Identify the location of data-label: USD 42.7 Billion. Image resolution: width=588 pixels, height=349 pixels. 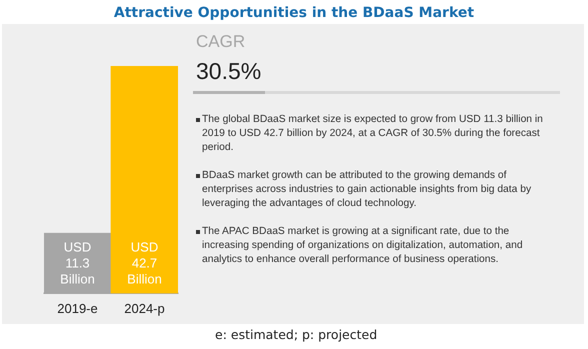
(144, 262).